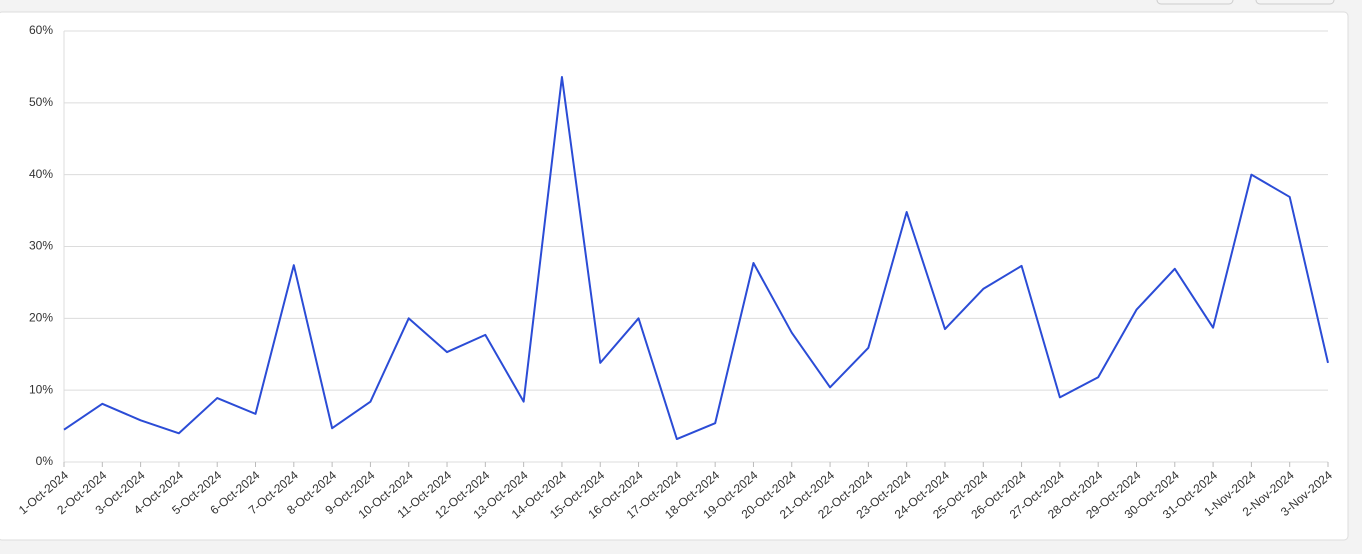 This screenshot has width=1362, height=554. I want to click on y-tick-label: 0%, so click(45, 461).